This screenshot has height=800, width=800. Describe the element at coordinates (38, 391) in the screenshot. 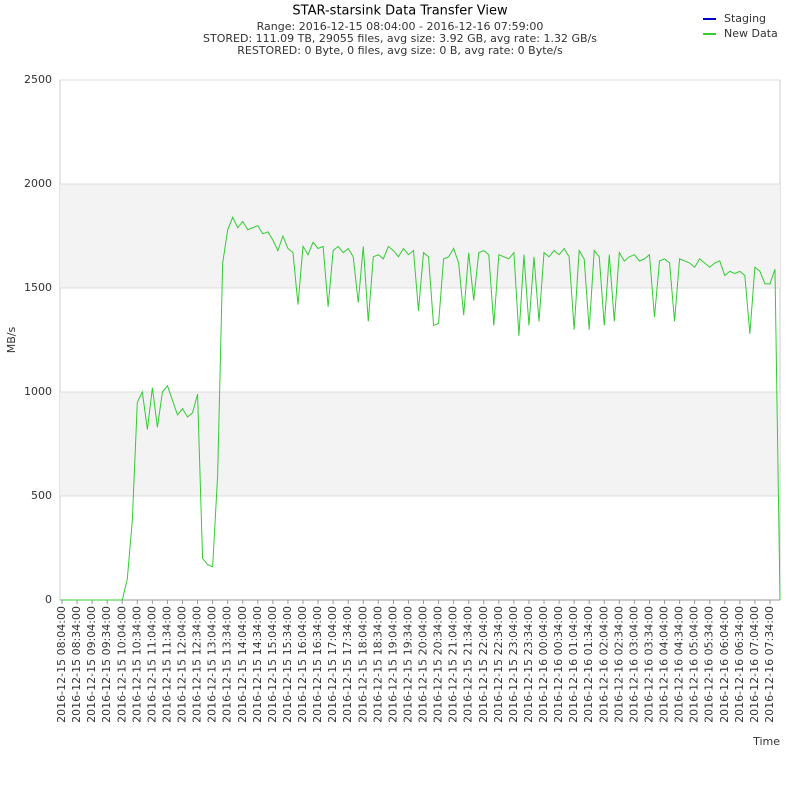

I see `y-tick-label: 1000` at that location.